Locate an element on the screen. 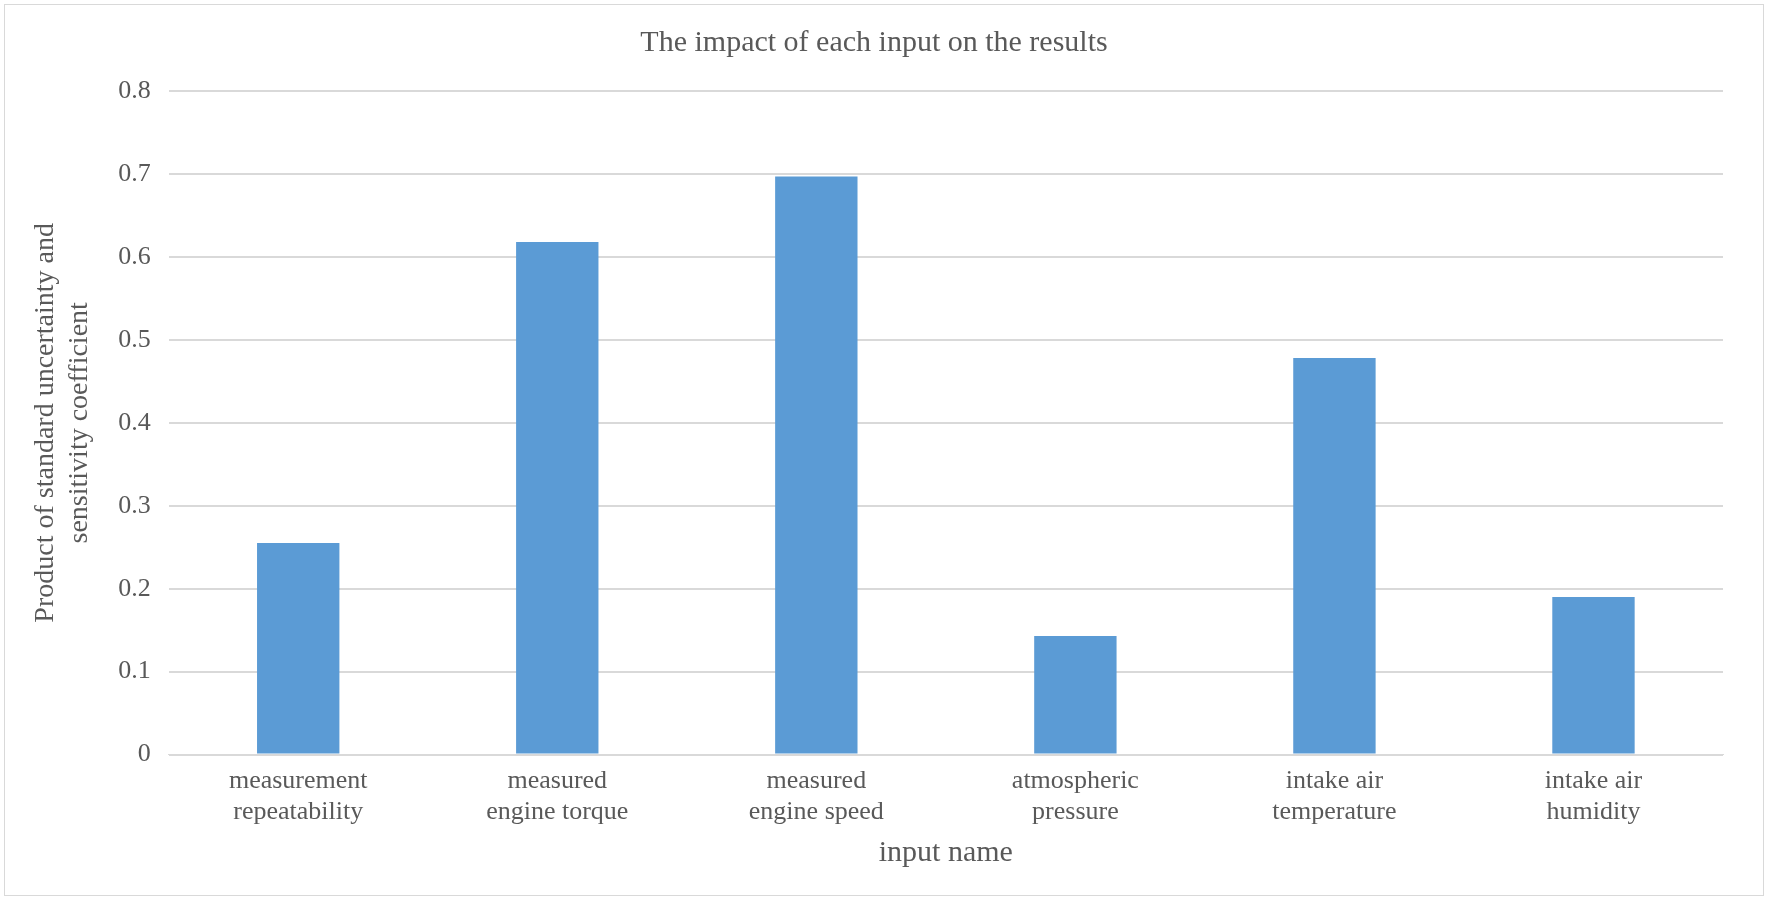  y-tick-label: 0.4 is located at coordinates (134, 421).